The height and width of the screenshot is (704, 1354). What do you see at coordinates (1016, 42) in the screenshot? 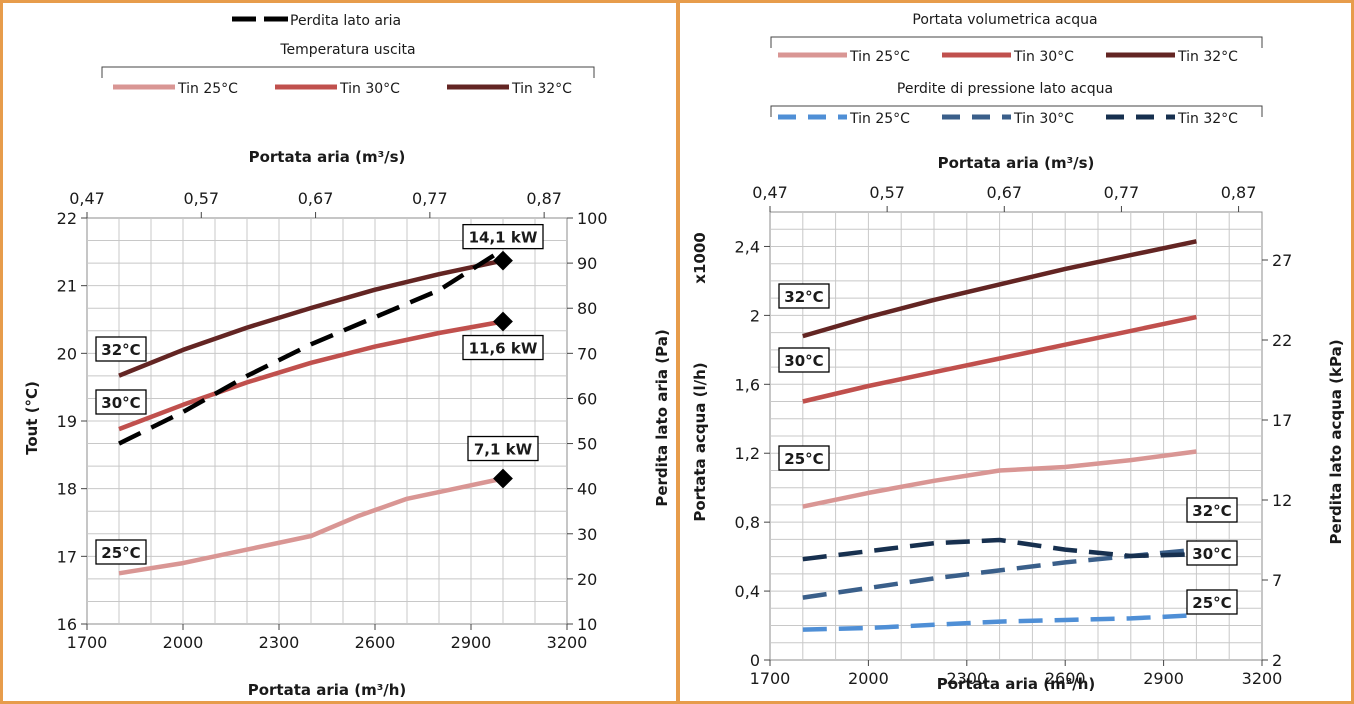
I see `legend-group1-bracket` at bounding box center [1016, 42].